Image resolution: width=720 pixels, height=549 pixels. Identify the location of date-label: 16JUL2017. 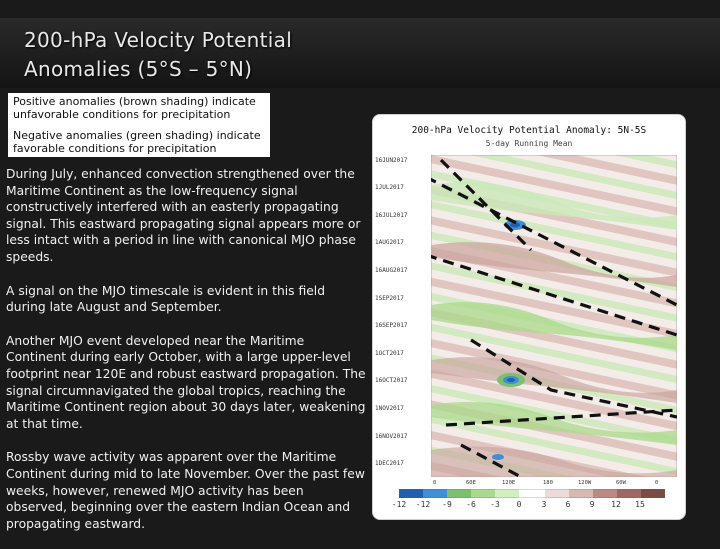
(391, 215).